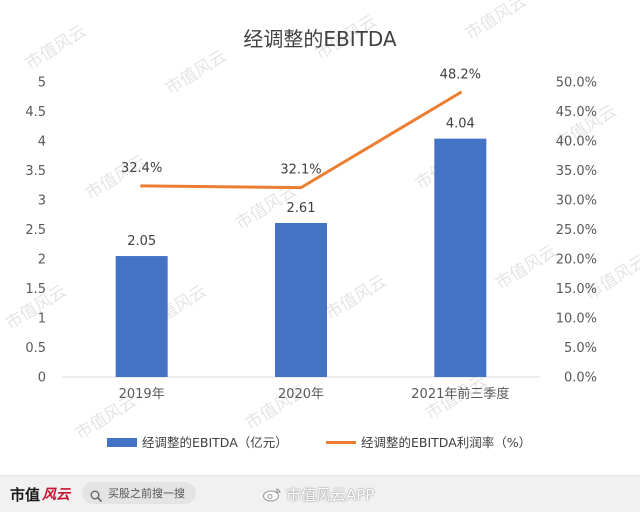 This screenshot has height=512, width=640. I want to click on bar-data-label: 2.61, so click(301, 208).